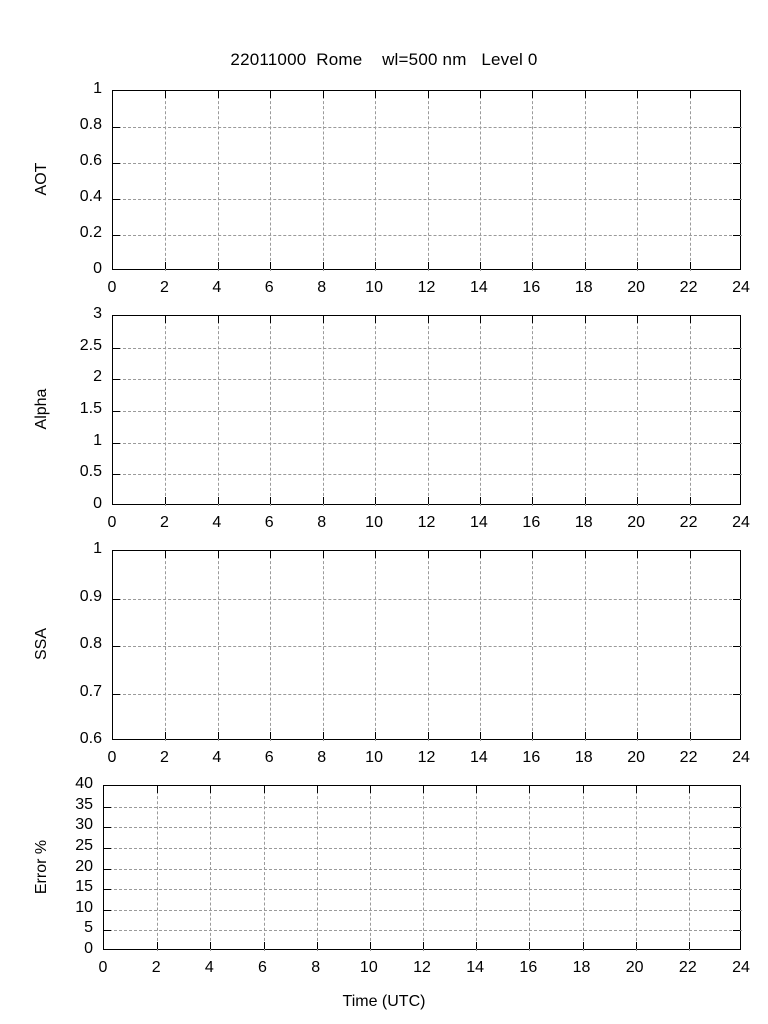 The image size is (768, 1024). What do you see at coordinates (90, 345) in the screenshot?
I see `y-axis-tick-label: 2.5` at bounding box center [90, 345].